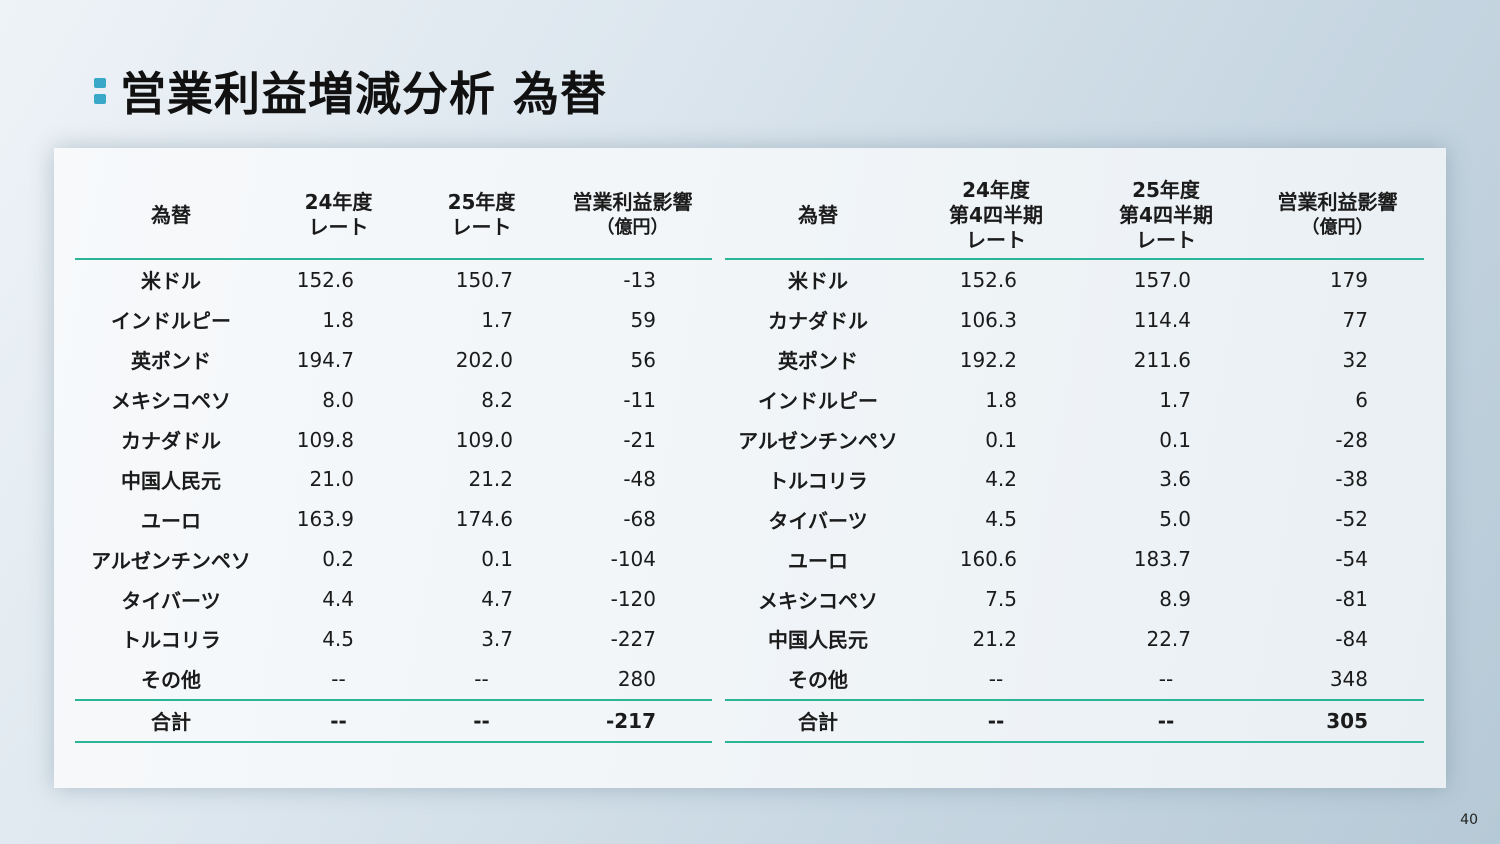  Describe the element at coordinates (171, 281) in the screenshot. I see `currency-name: 米ドル` at that location.